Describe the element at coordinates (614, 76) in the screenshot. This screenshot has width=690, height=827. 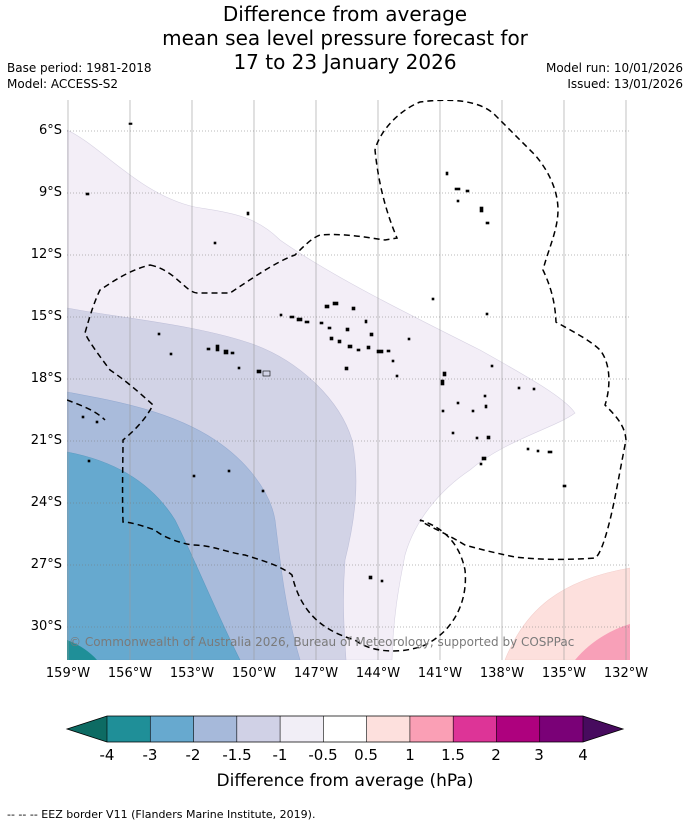
I see `meta-right: Model run: 10/01/2026 Issued: 13/01/2026` at that location.